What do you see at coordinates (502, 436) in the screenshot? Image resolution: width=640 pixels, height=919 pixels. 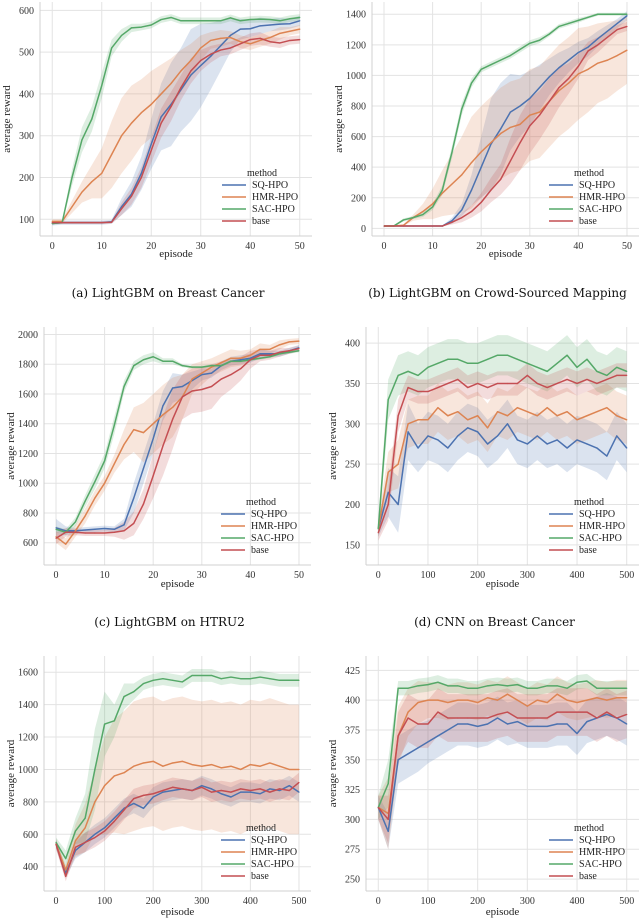 I see `confidence-band-sac-hpo` at bounding box center [502, 436].